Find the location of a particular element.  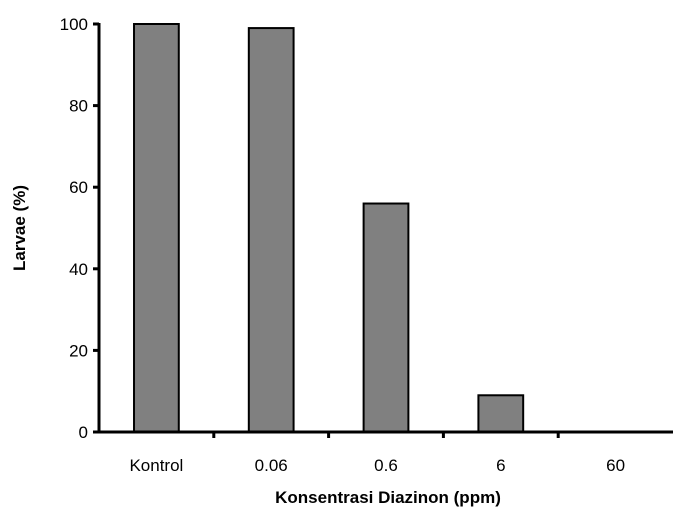

y-axis-title: Larvae (%) is located at coordinates (19, 228).